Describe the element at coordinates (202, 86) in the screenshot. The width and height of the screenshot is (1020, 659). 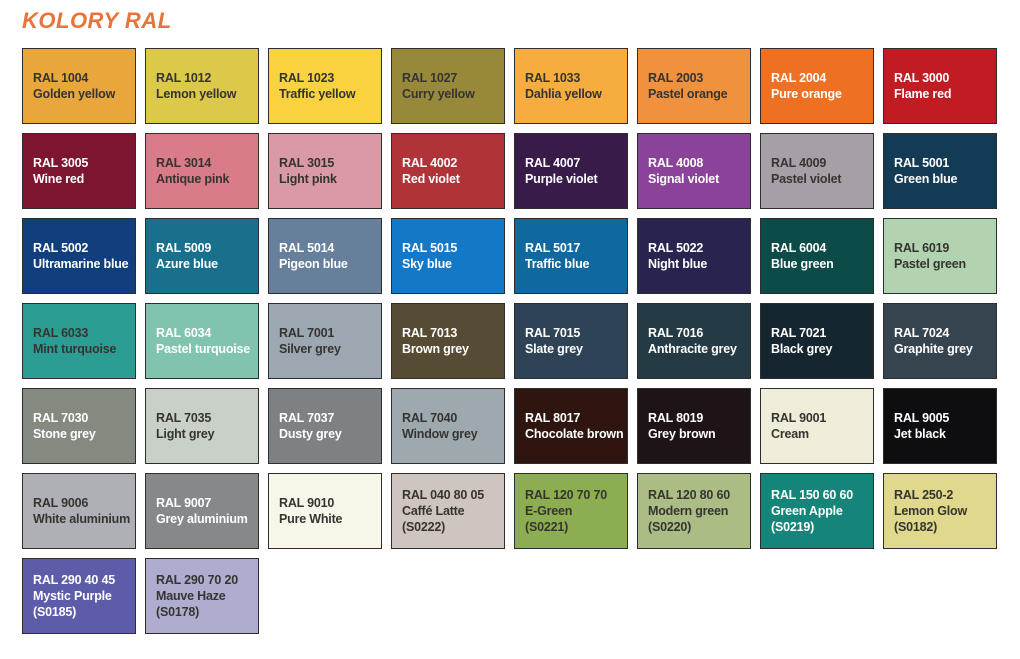
I see `color-swatch: RAL 1012 Lemon yellow` at that location.